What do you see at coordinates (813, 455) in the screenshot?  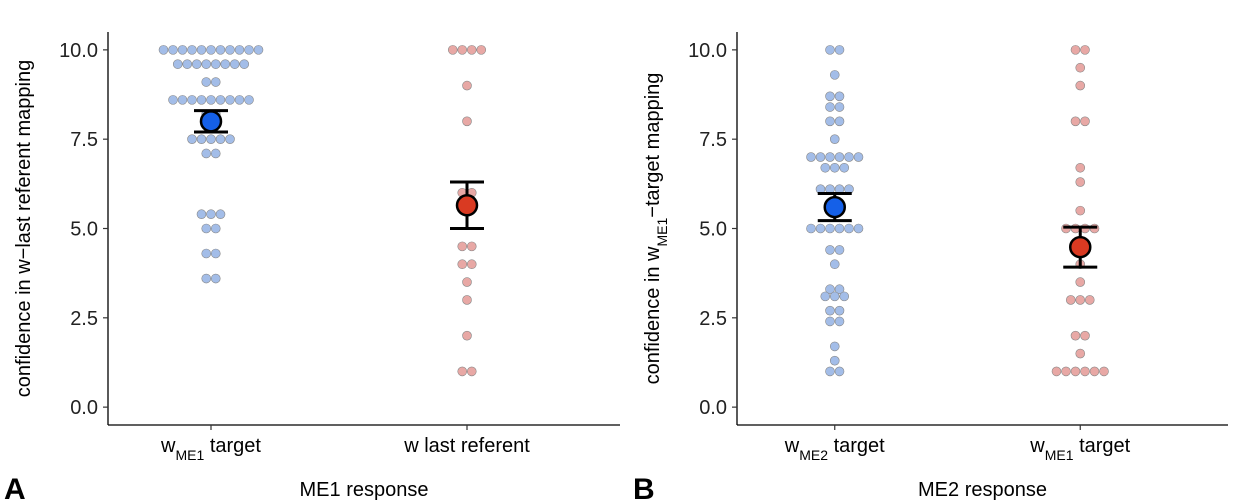 I see `subscript: ME2` at bounding box center [813, 455].